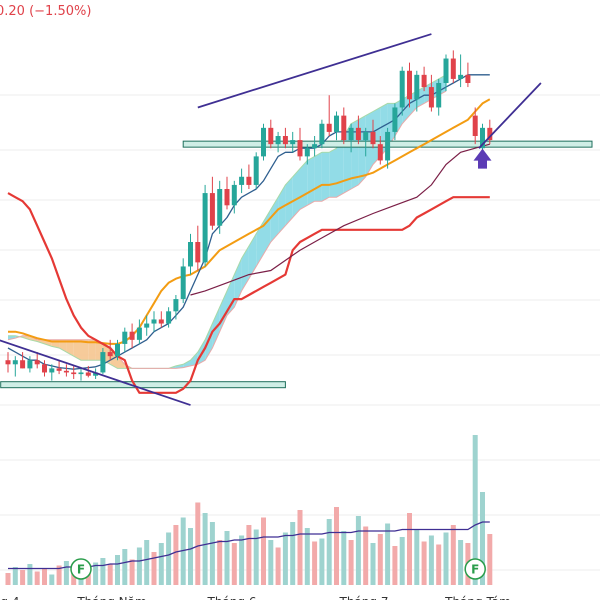 This screenshot has width=600, height=600. I want to click on support-zone, so click(143, 385).